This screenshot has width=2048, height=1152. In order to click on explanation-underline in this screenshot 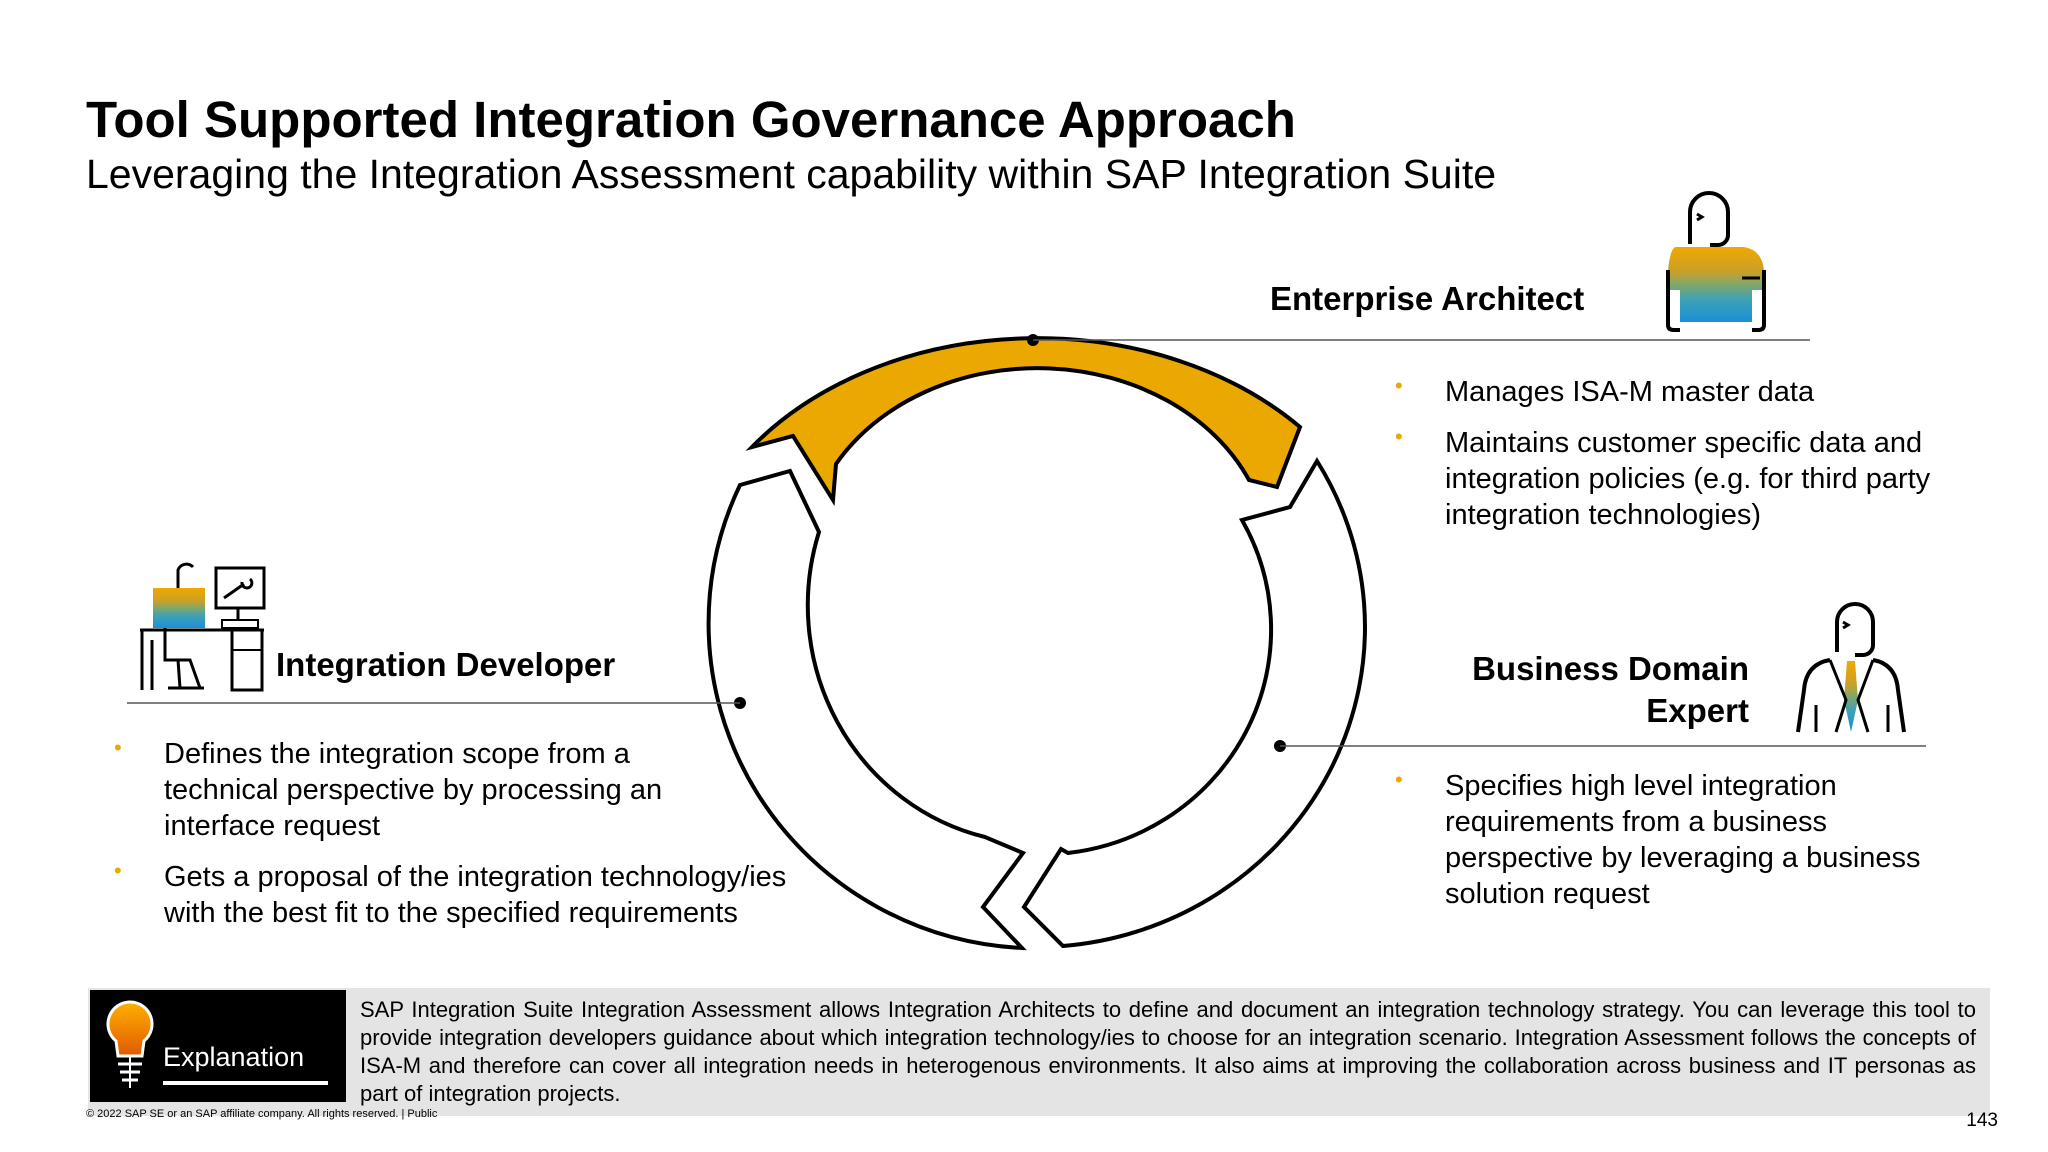, I will do `click(245, 1083)`.